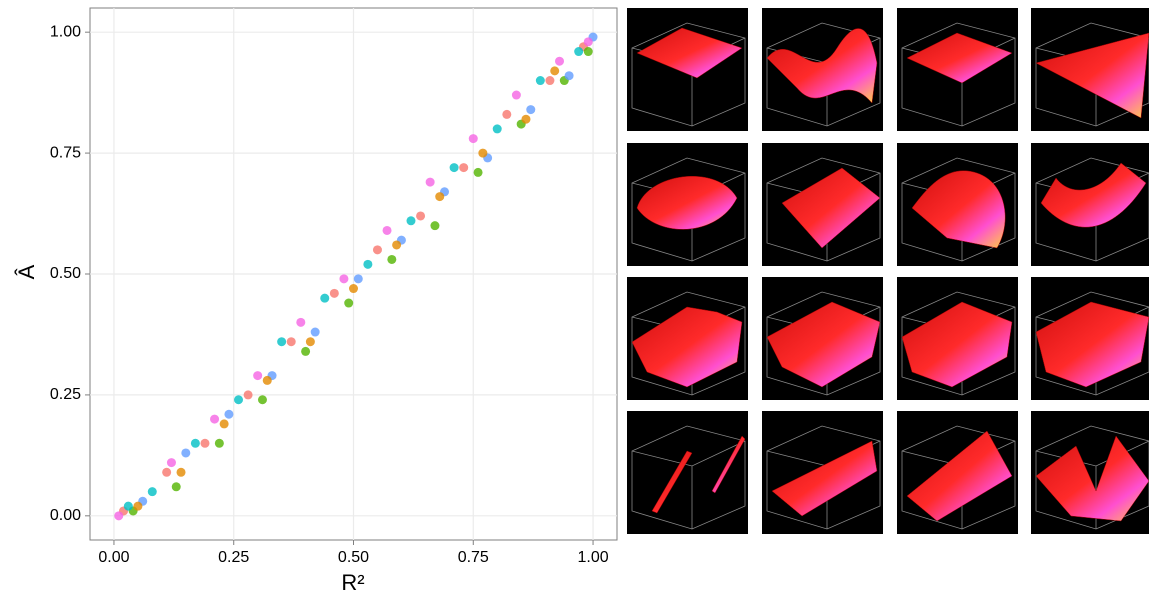 This screenshot has width=1149, height=595. Describe the element at coordinates (65, 31) in the screenshot. I see `y-tick-label: 1.00` at that location.